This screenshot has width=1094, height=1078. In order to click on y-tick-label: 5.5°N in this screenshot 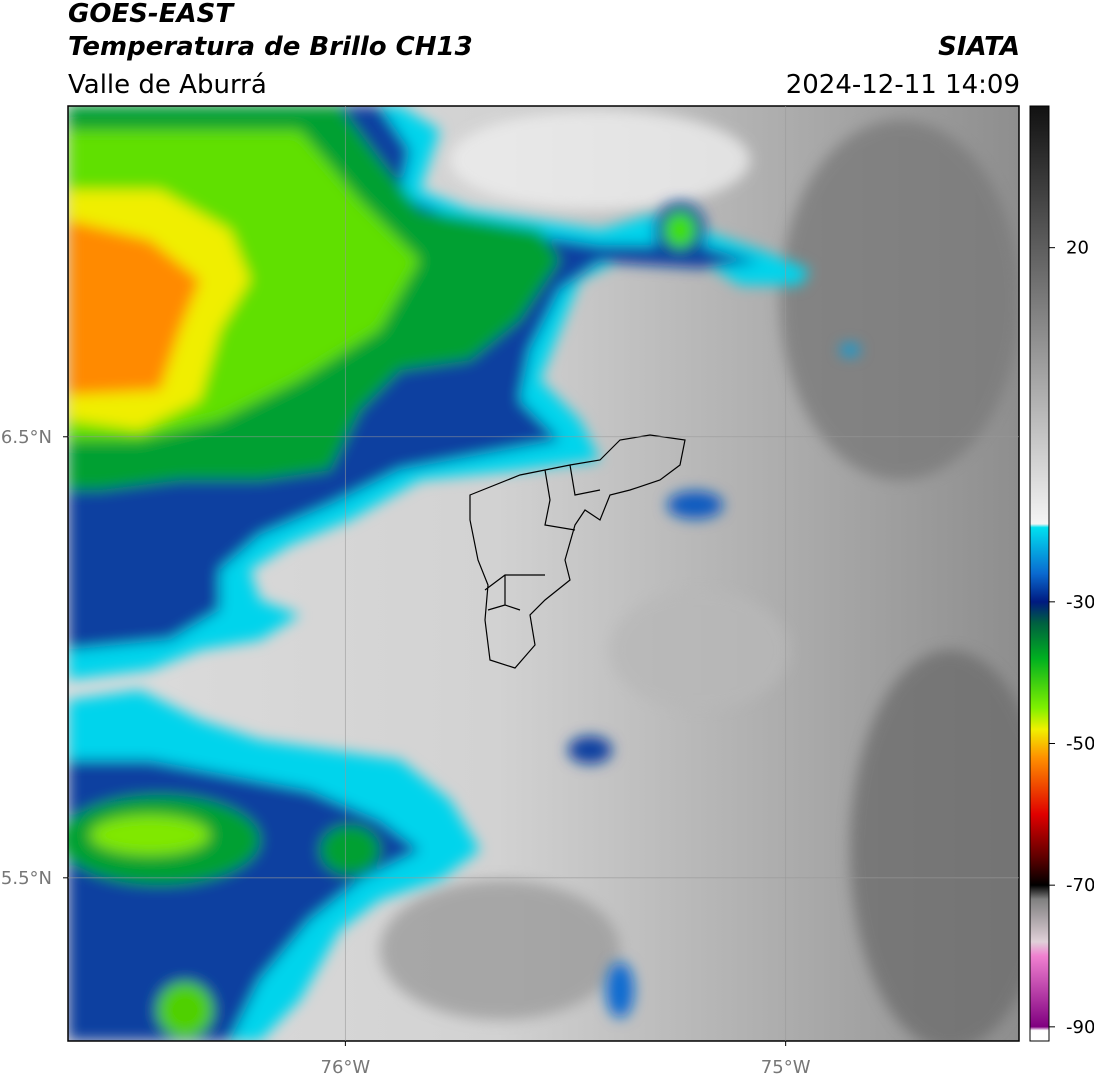, I will do `click(26, 878)`.